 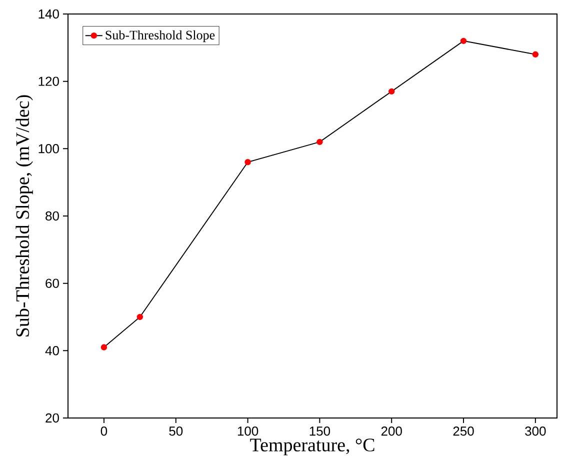 What do you see at coordinates (391, 431) in the screenshot?
I see `x-tick-label: 200` at bounding box center [391, 431].